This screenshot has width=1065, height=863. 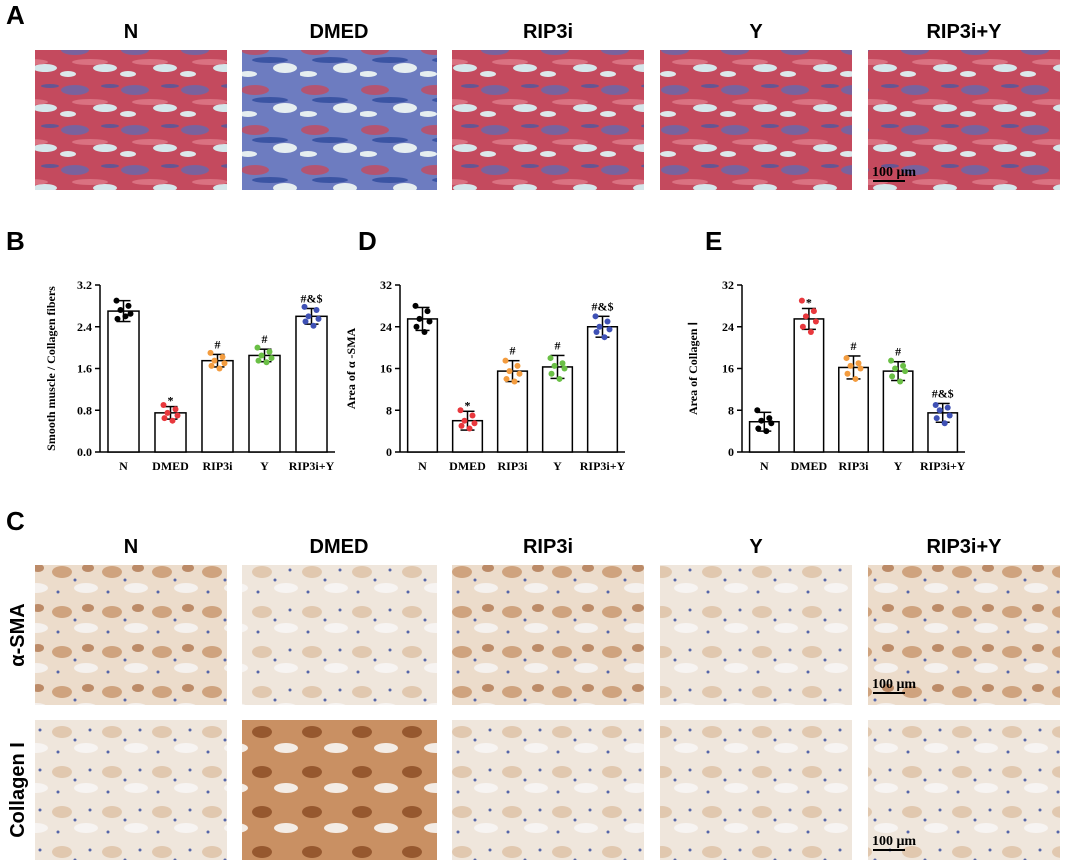 I want to click on group-label: DMED, so click(x=339, y=547).